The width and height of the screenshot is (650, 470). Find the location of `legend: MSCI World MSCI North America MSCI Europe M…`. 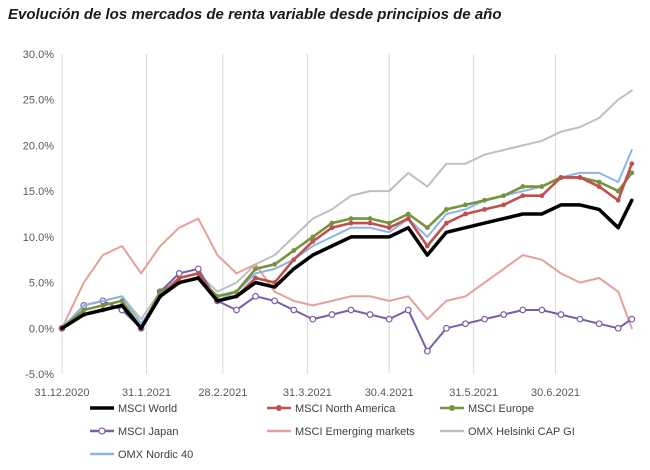

legend: MSCI World MSCI North America MSCI Europe M… is located at coordinates (332, 432).